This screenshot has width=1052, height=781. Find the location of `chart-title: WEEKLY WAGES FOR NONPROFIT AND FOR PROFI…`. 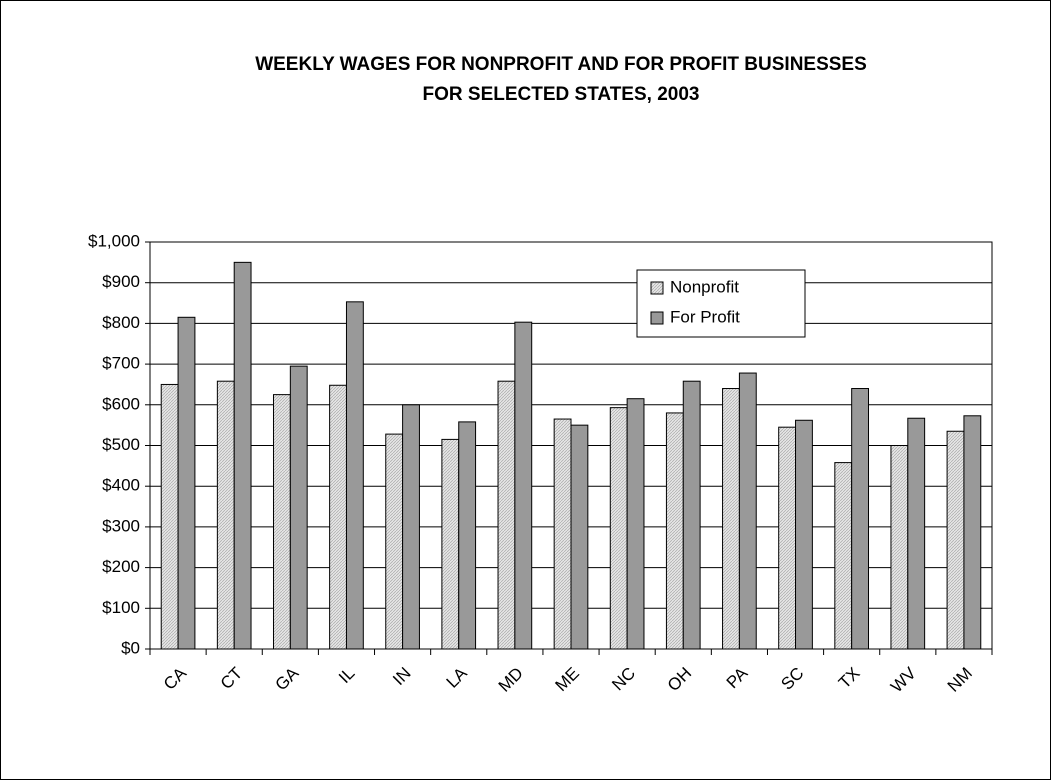

chart-title: WEEKLY WAGES FOR NONPROFIT AND FOR PROFI… is located at coordinates (561, 64).